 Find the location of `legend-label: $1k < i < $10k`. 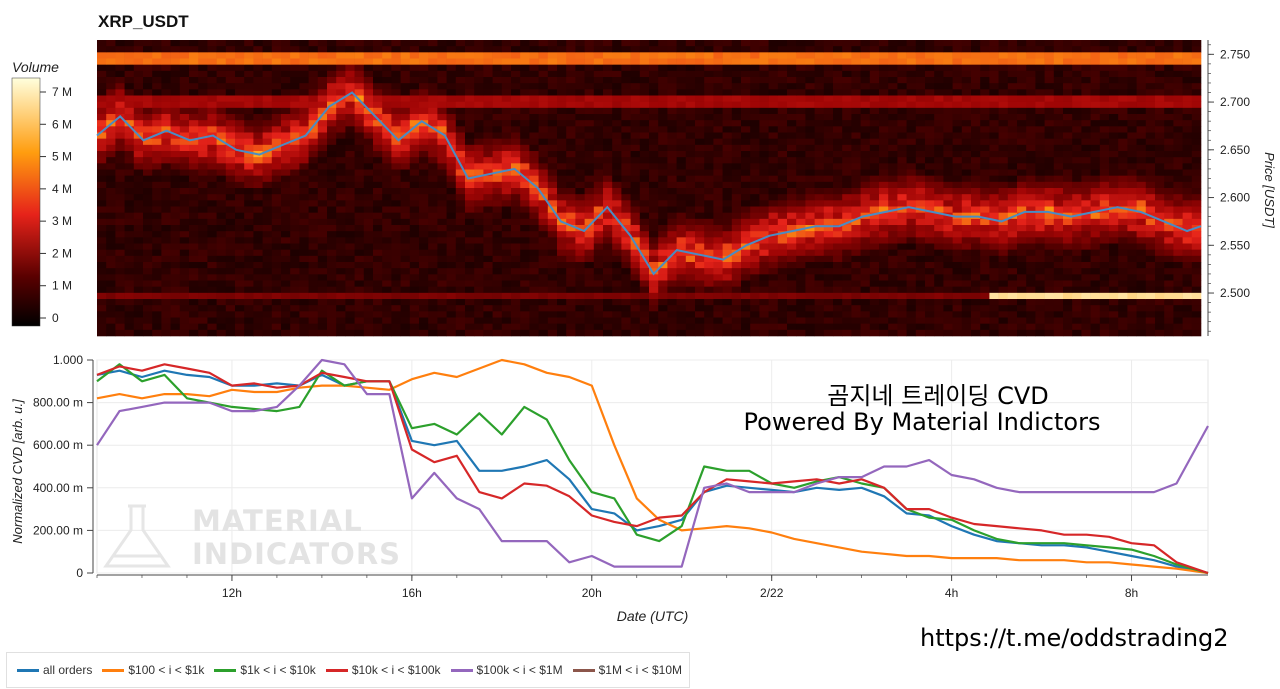

legend-label: $1k < i < $10k is located at coordinates (278, 670).